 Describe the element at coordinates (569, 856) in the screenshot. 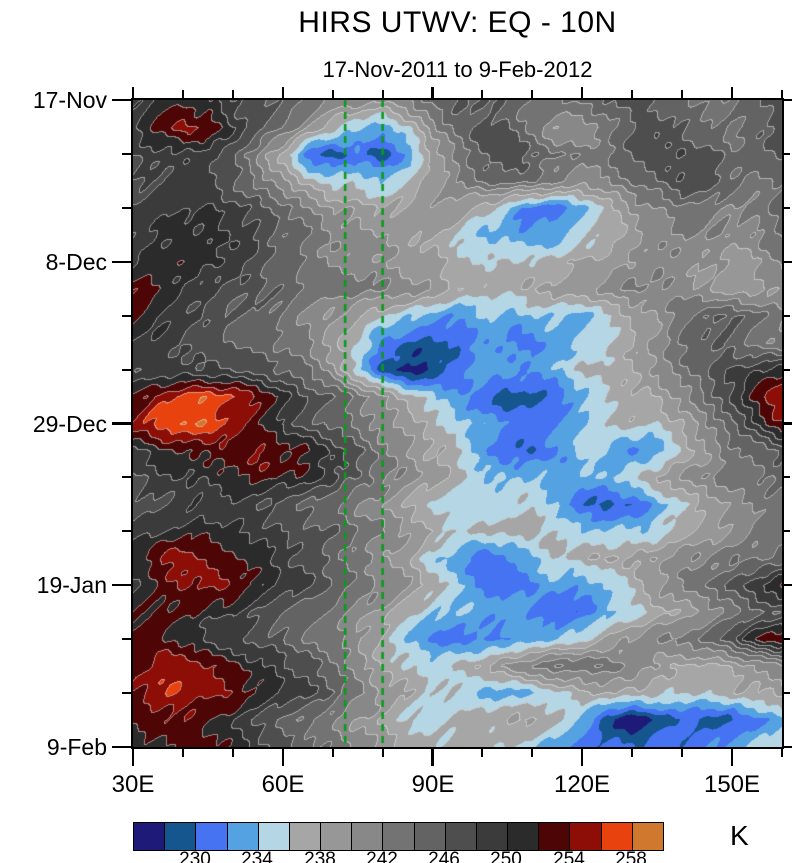

I see `colorbar-label-254: 254` at that location.